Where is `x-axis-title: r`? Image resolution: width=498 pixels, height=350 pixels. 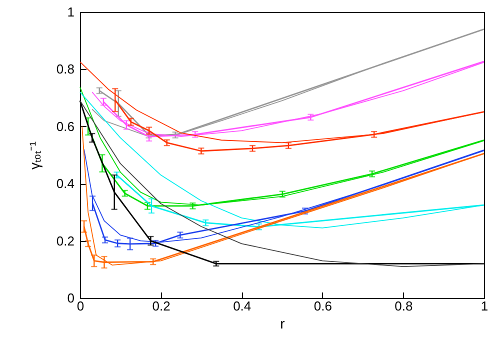
x-axis-title: r is located at coordinates (283, 324).